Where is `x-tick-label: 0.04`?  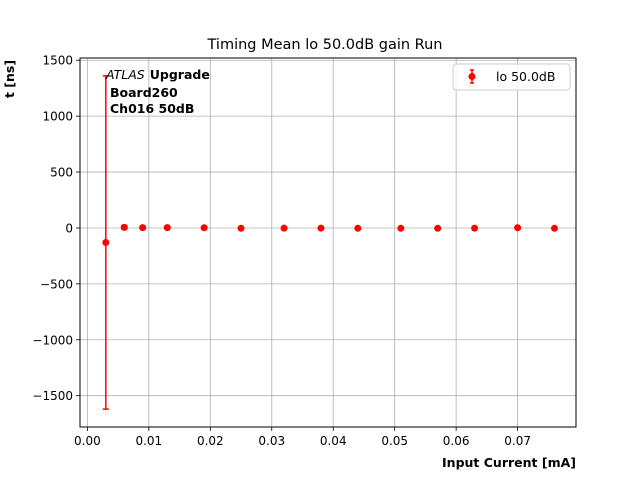
x-tick-label: 0.04 is located at coordinates (333, 441).